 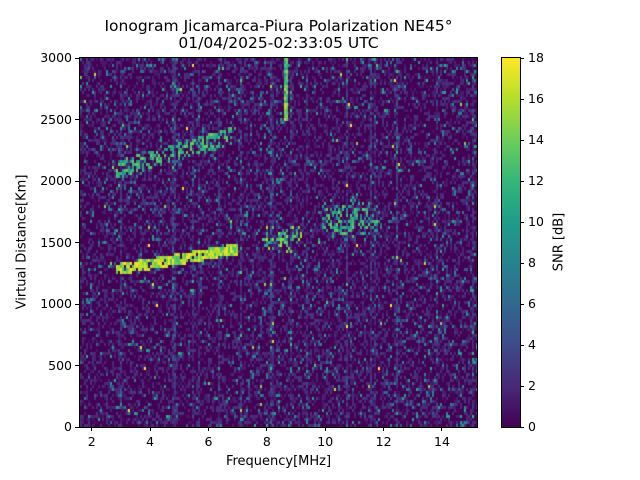 I want to click on colorbar-tick-label: 0, so click(x=532, y=426).